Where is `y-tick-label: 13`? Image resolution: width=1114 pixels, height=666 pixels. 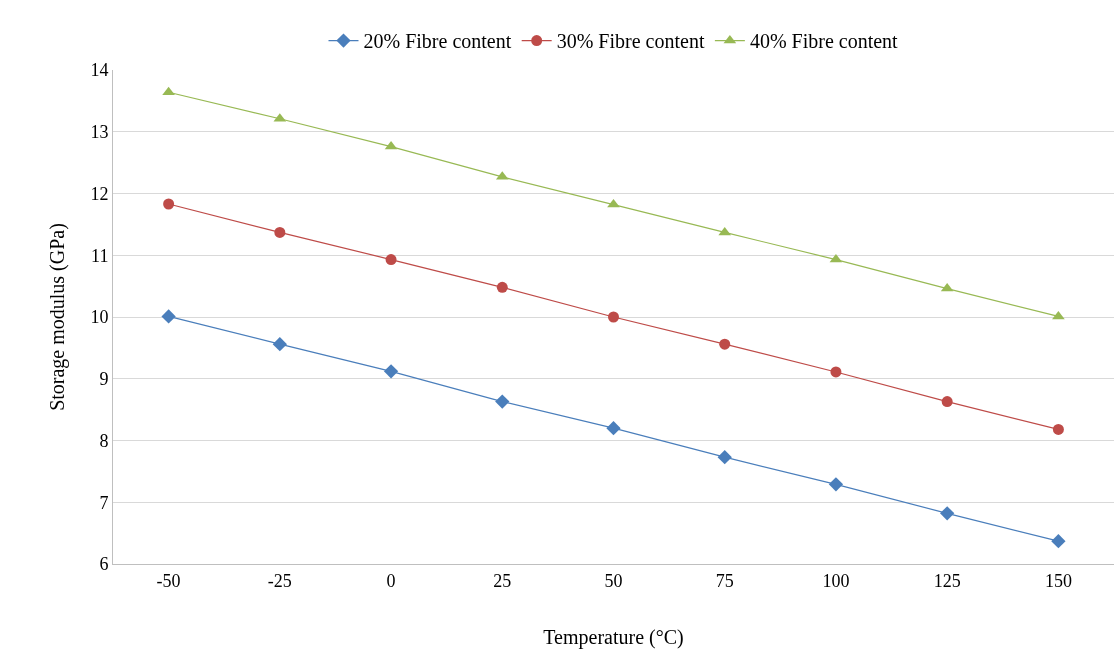 y-tick-label: 13 is located at coordinates (99, 132).